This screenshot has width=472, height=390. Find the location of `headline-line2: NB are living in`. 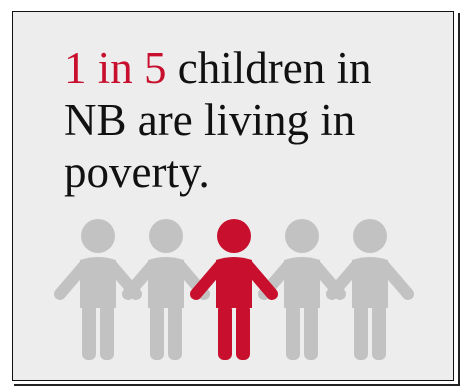

headline-line2: NB are living in is located at coordinates (210, 120).